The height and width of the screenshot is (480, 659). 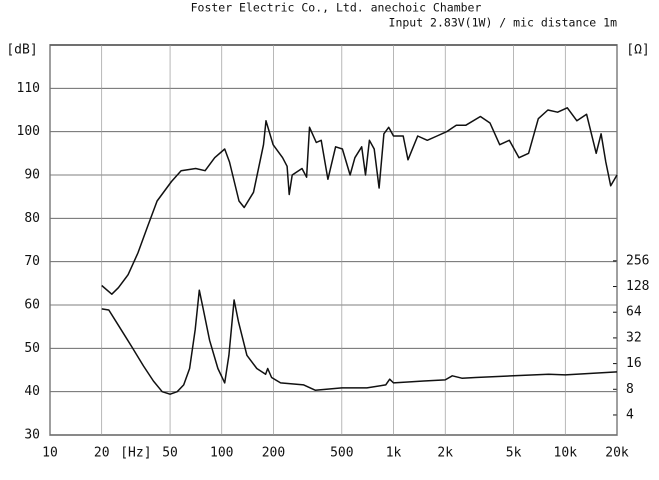 I want to click on y-tick-label: 110, so click(x=28, y=88).